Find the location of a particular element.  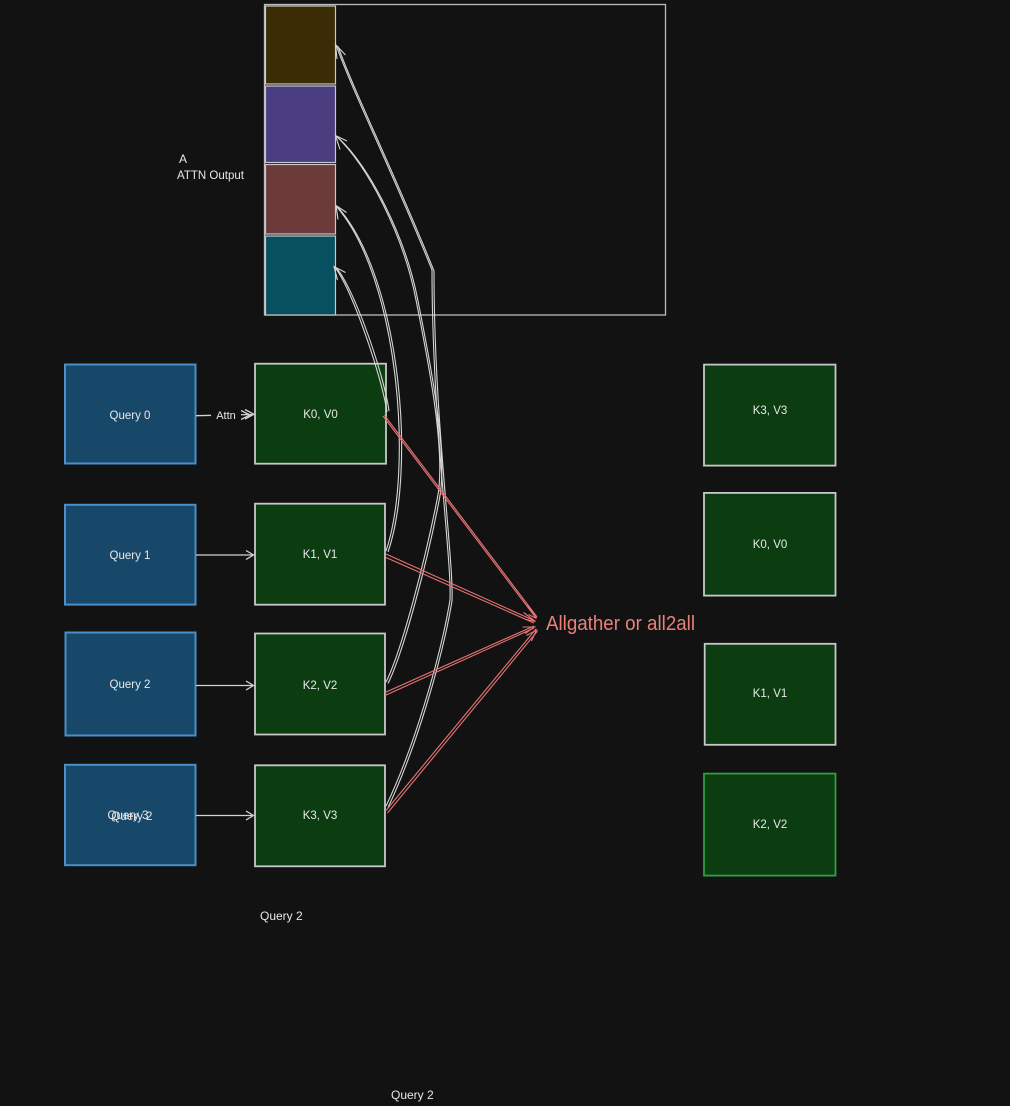

svg-text: Query 3 is located at coordinates (128, 816).